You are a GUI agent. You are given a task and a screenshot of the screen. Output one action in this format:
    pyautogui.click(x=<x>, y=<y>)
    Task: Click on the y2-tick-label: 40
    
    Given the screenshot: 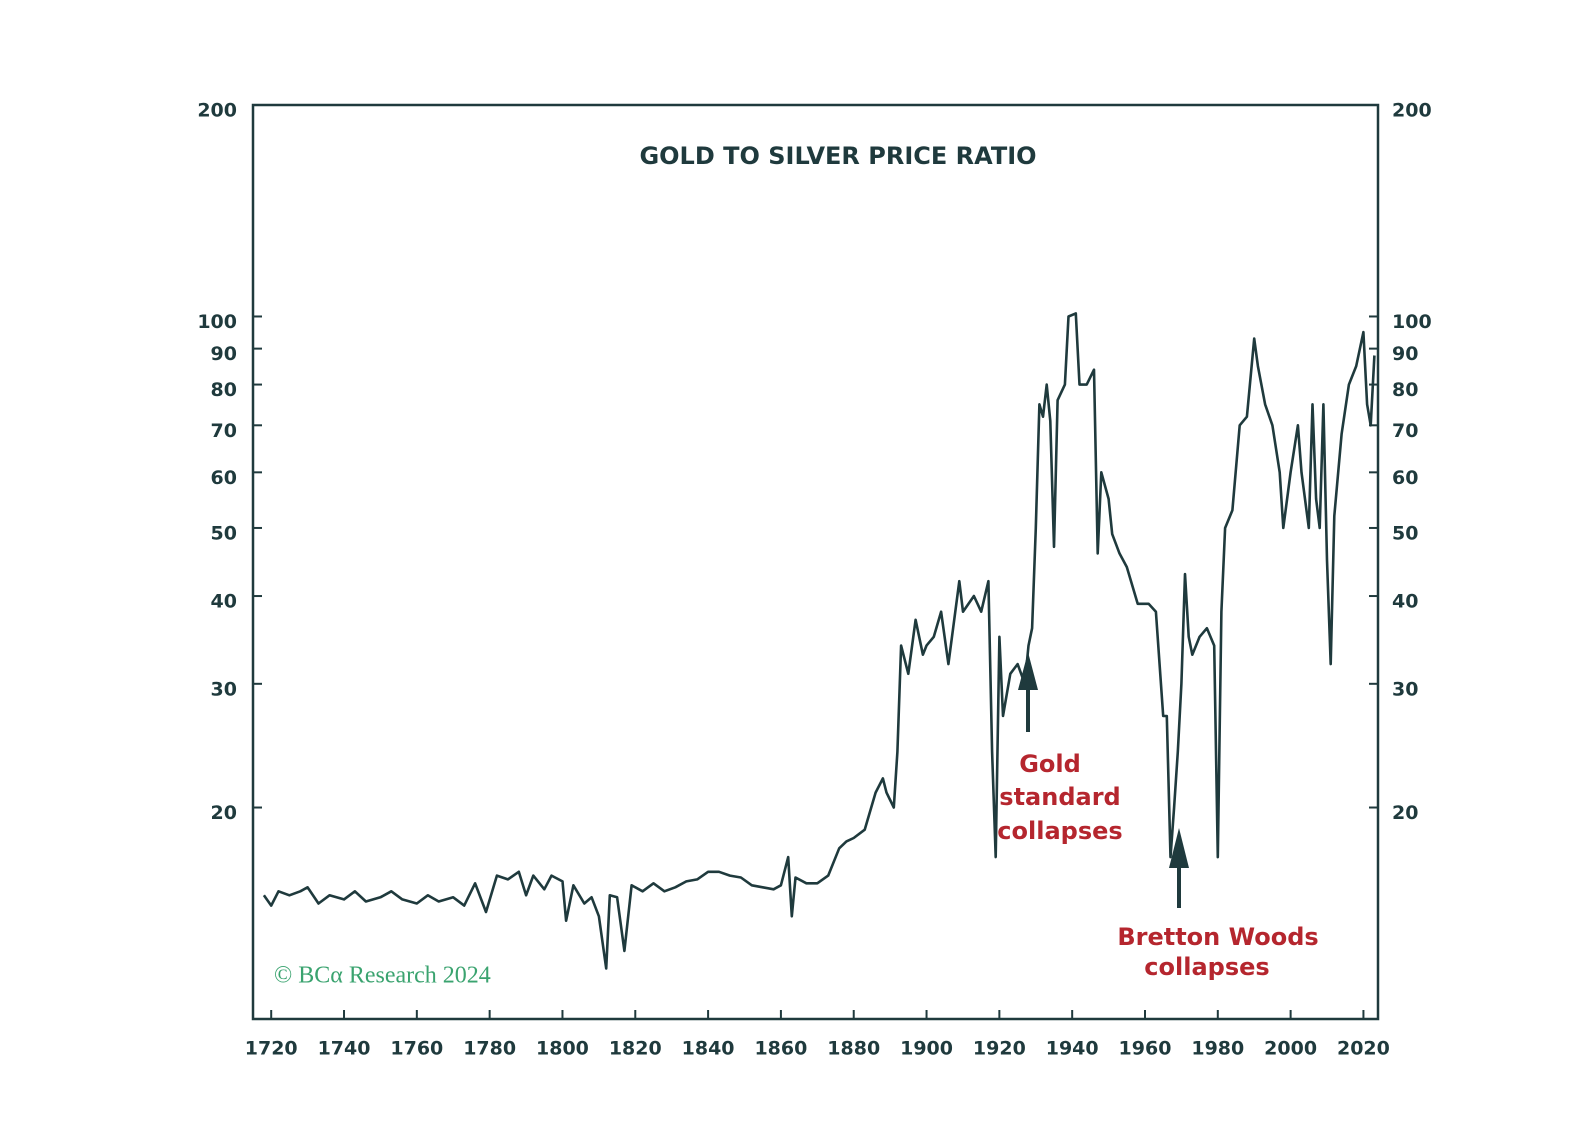 What is the action you would take?
    pyautogui.click(x=1405, y=602)
    